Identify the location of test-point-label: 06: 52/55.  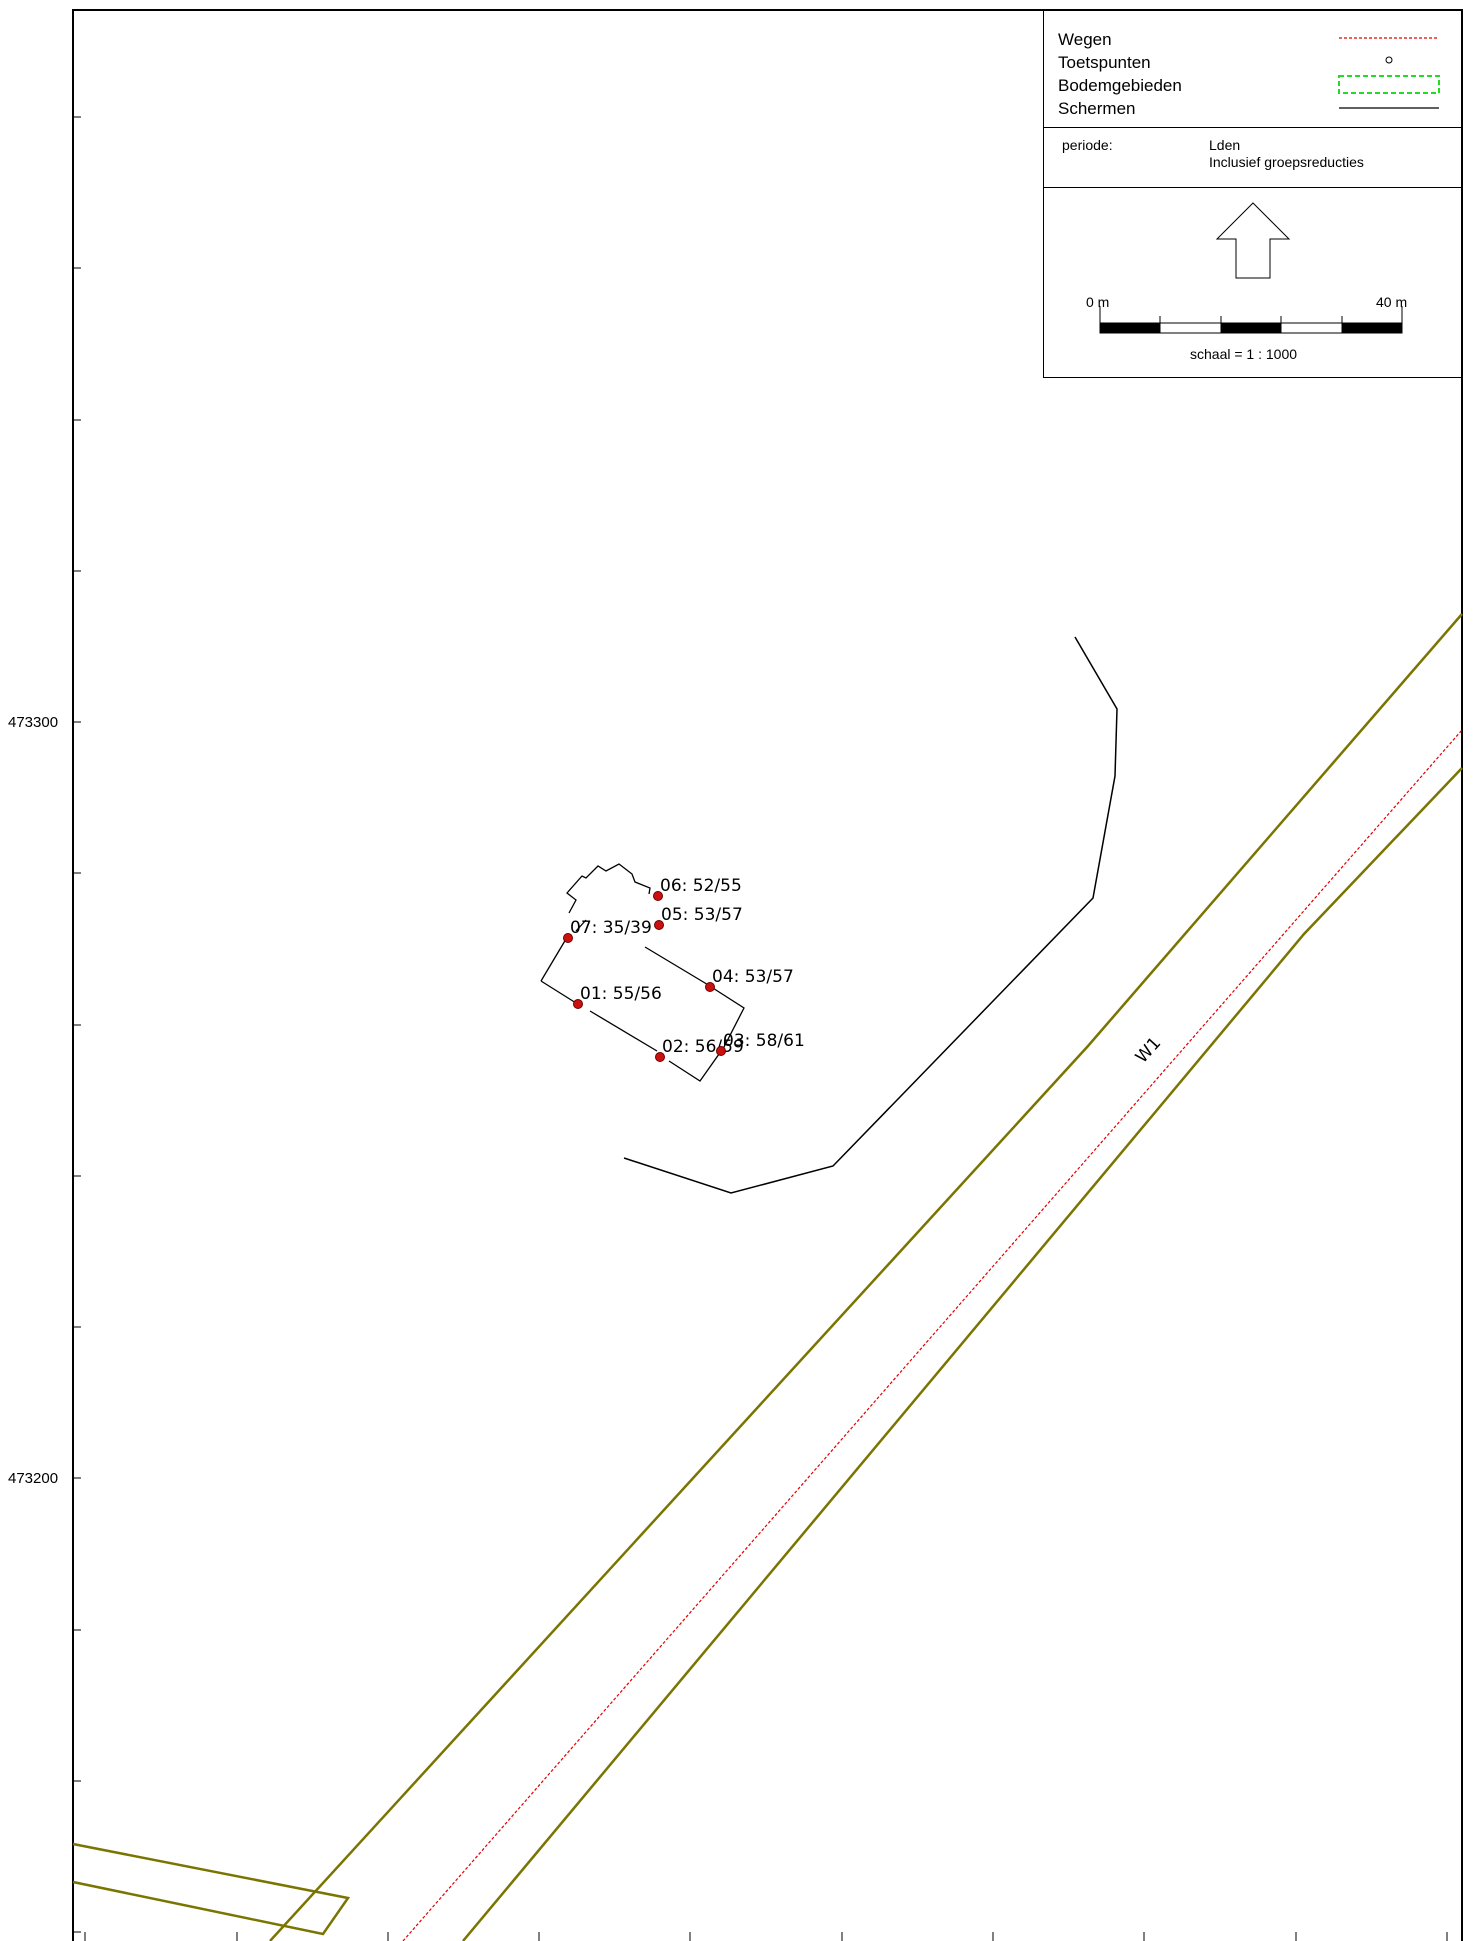
(701, 886).